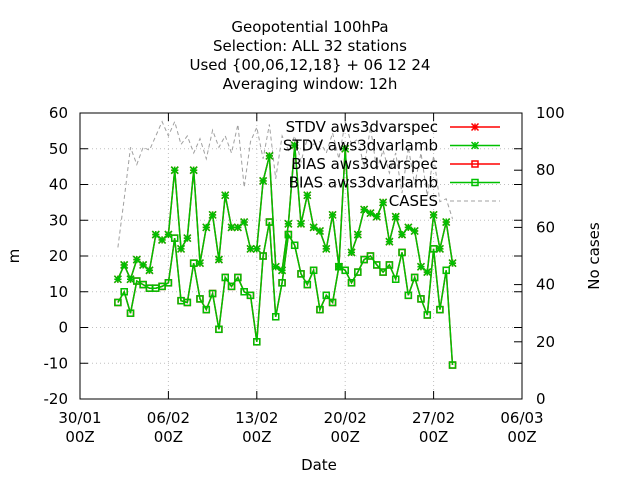  What do you see at coordinates (363, 183) in the screenshot?
I see `legend-label: BIAS aws3dvarlamb` at bounding box center [363, 183].